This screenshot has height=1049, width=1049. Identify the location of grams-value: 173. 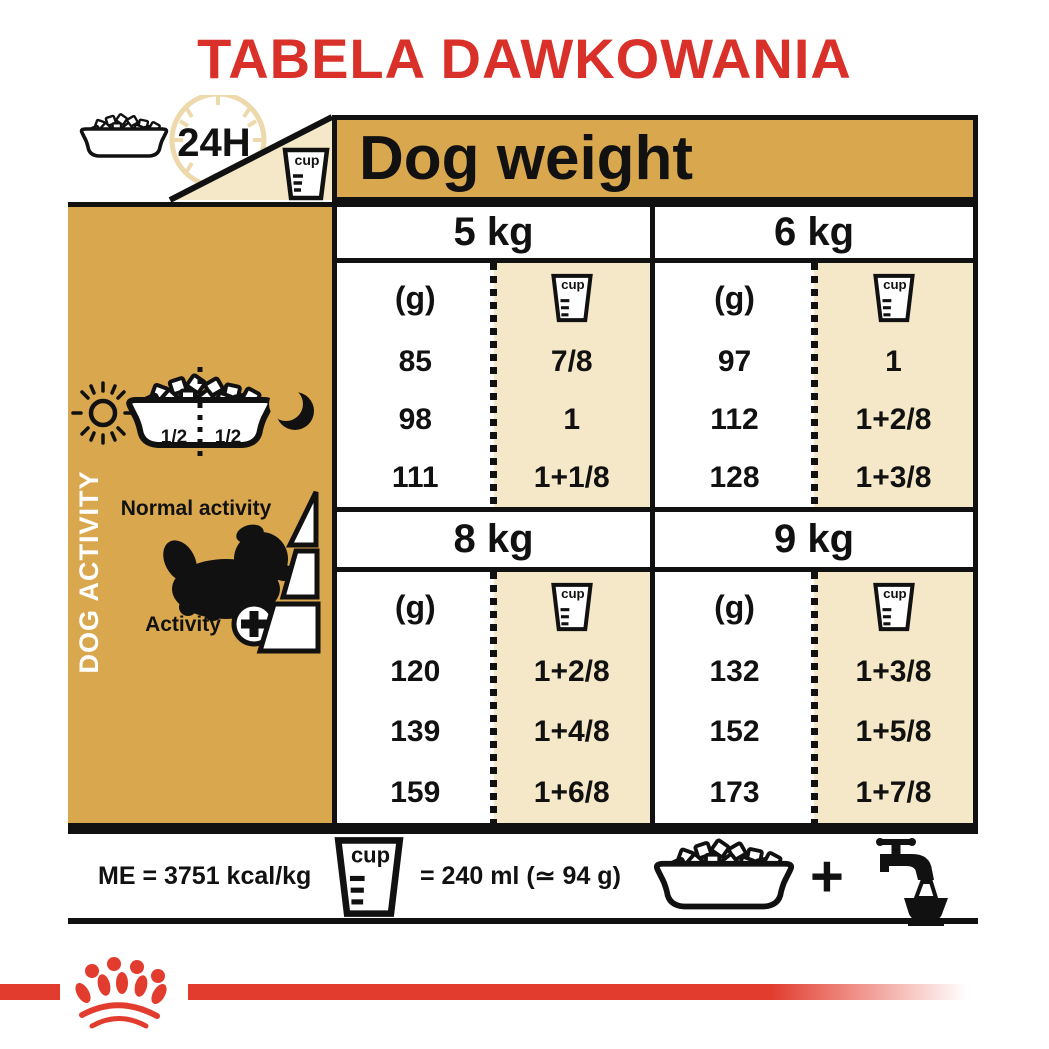
(734, 792).